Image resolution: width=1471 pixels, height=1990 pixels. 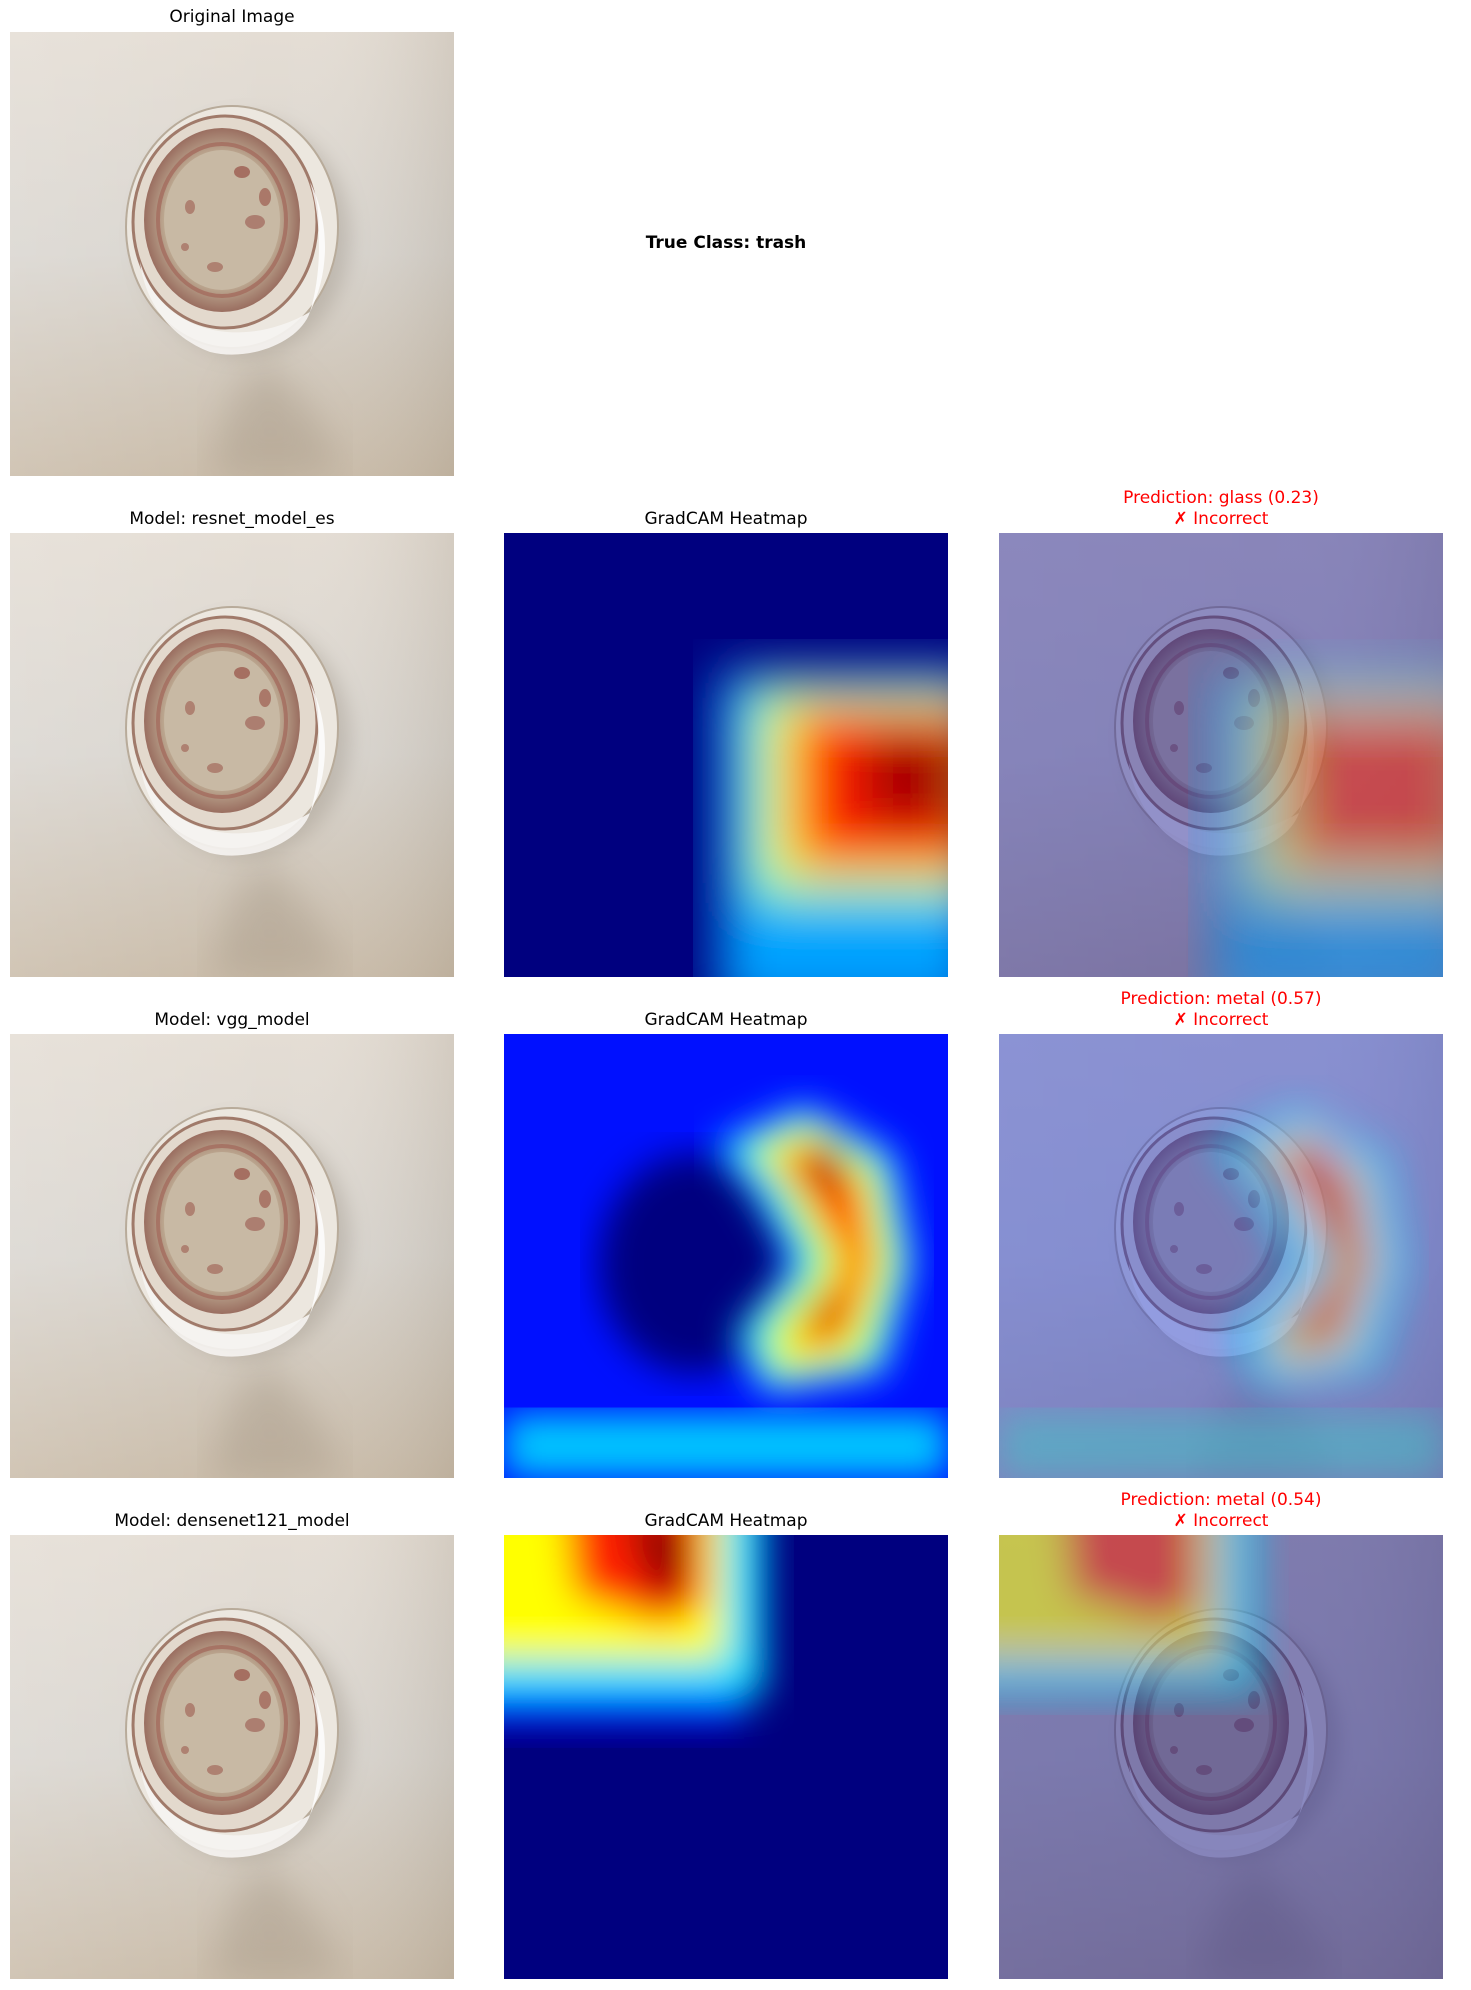 I want to click on model-title-densenet: Model: densenet121_model, so click(x=232, y=1521).